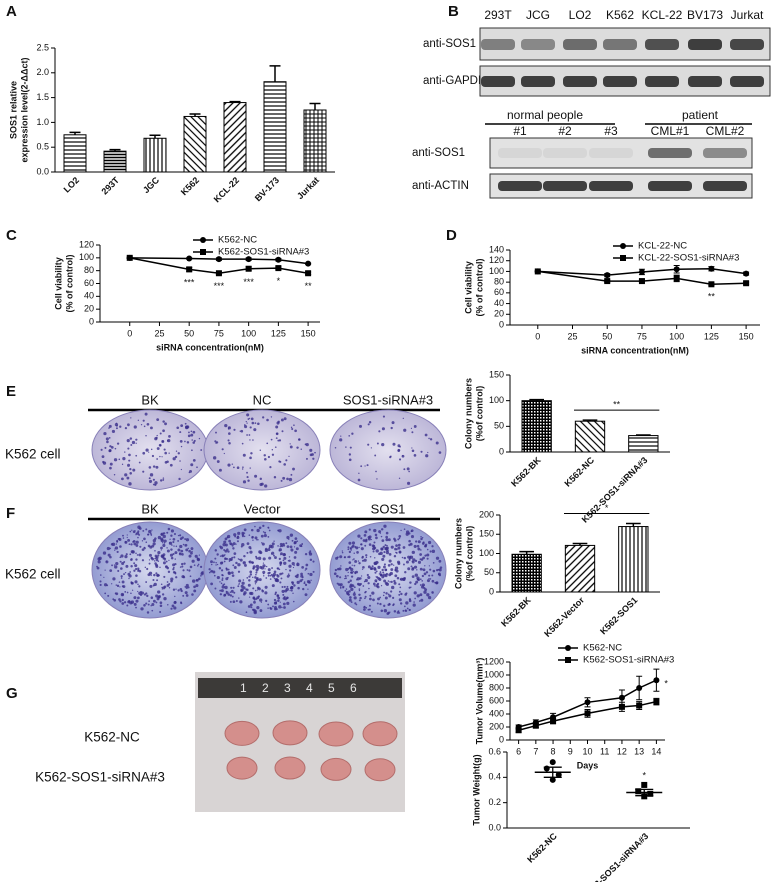 The image size is (777, 882). What do you see at coordinates (639, 751) in the screenshot?
I see `x-tick-label: 13` at bounding box center [639, 751].